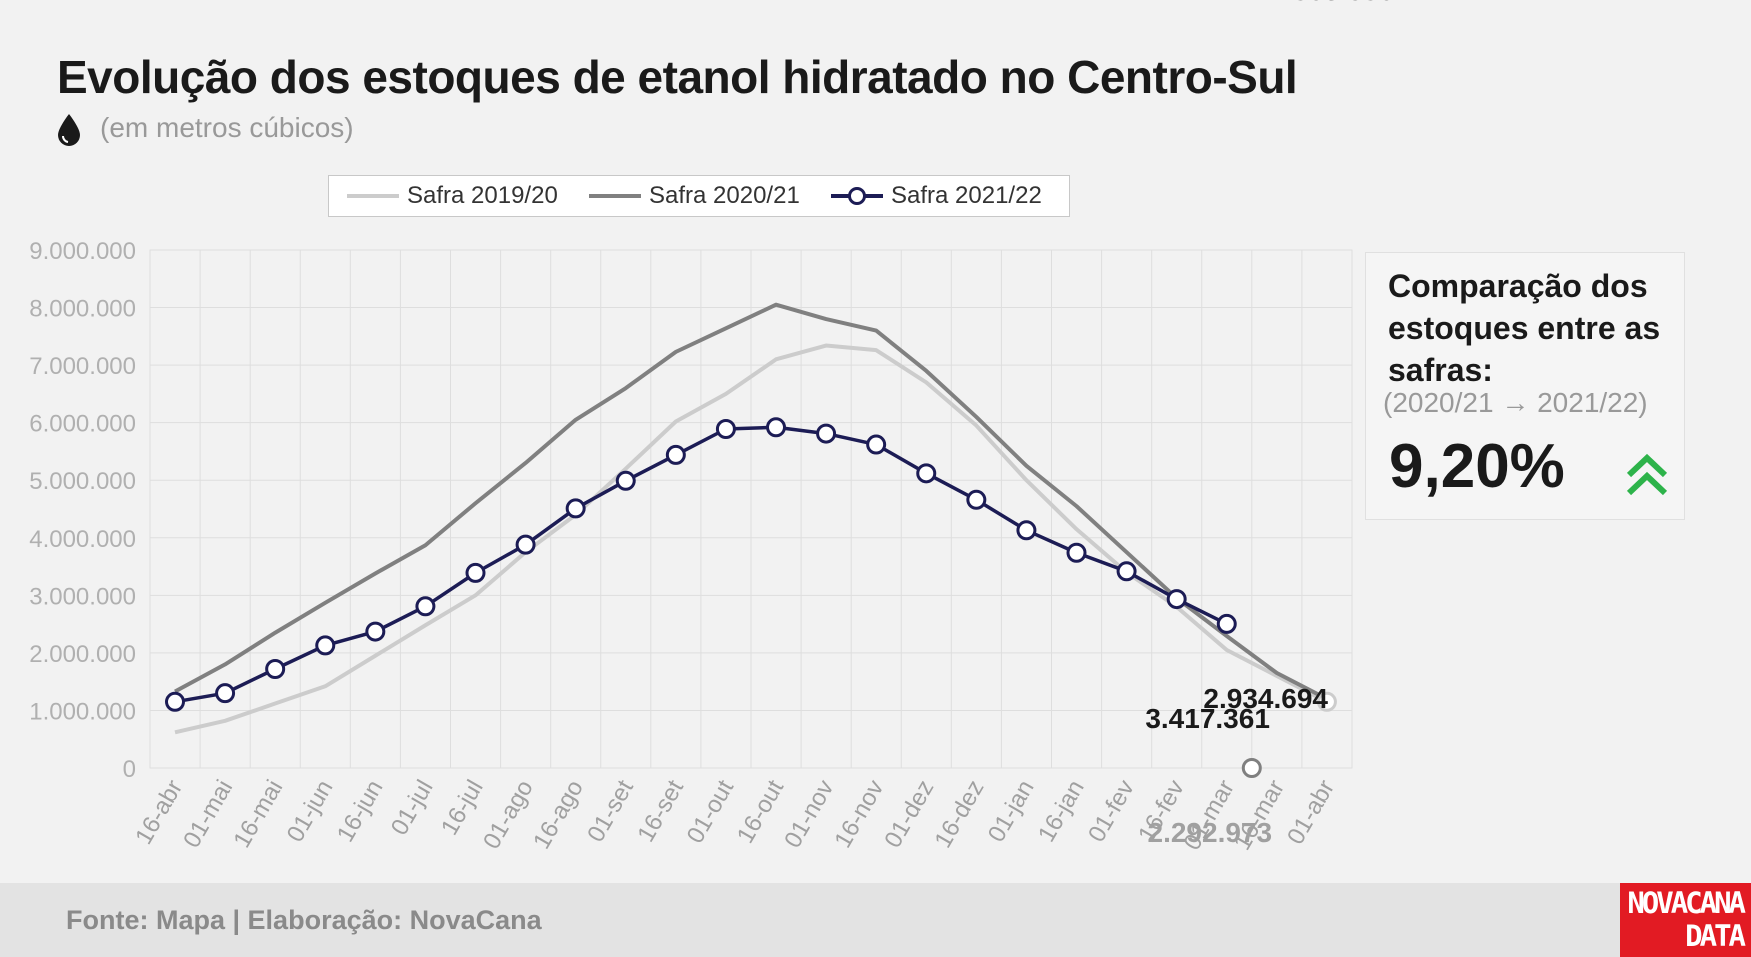 This screenshot has height=957, width=1751. Describe the element at coordinates (1061, 811) in the screenshot. I see `x-tick-label: 16-jan` at that location.